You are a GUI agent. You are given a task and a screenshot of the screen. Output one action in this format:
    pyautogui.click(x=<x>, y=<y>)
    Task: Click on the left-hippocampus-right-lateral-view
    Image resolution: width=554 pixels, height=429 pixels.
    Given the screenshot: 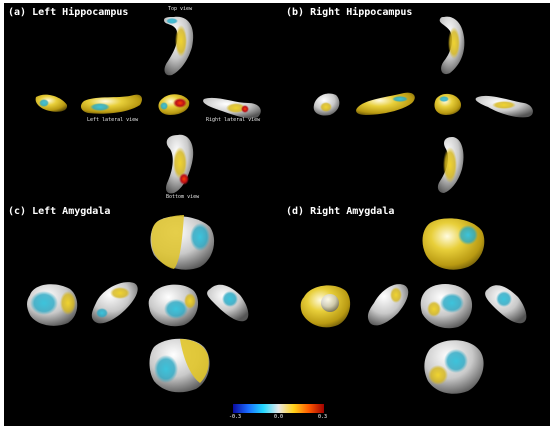 What is the action you would take?
    pyautogui.click(x=232, y=108)
    